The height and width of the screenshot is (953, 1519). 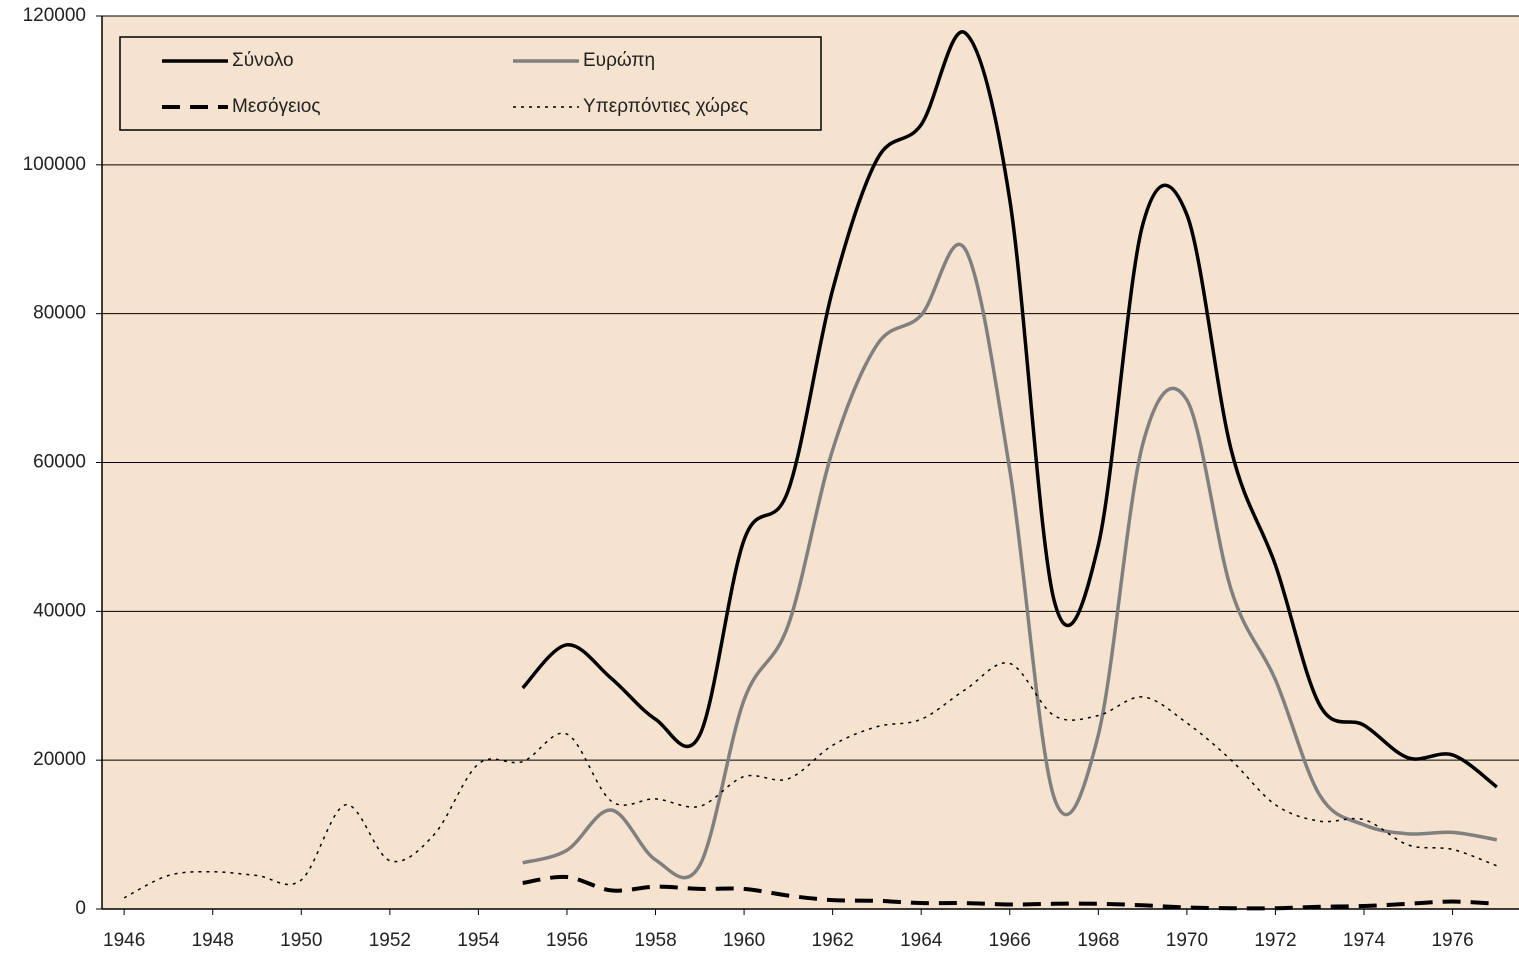 I want to click on x-tick-label: 1956, so click(x=567, y=940).